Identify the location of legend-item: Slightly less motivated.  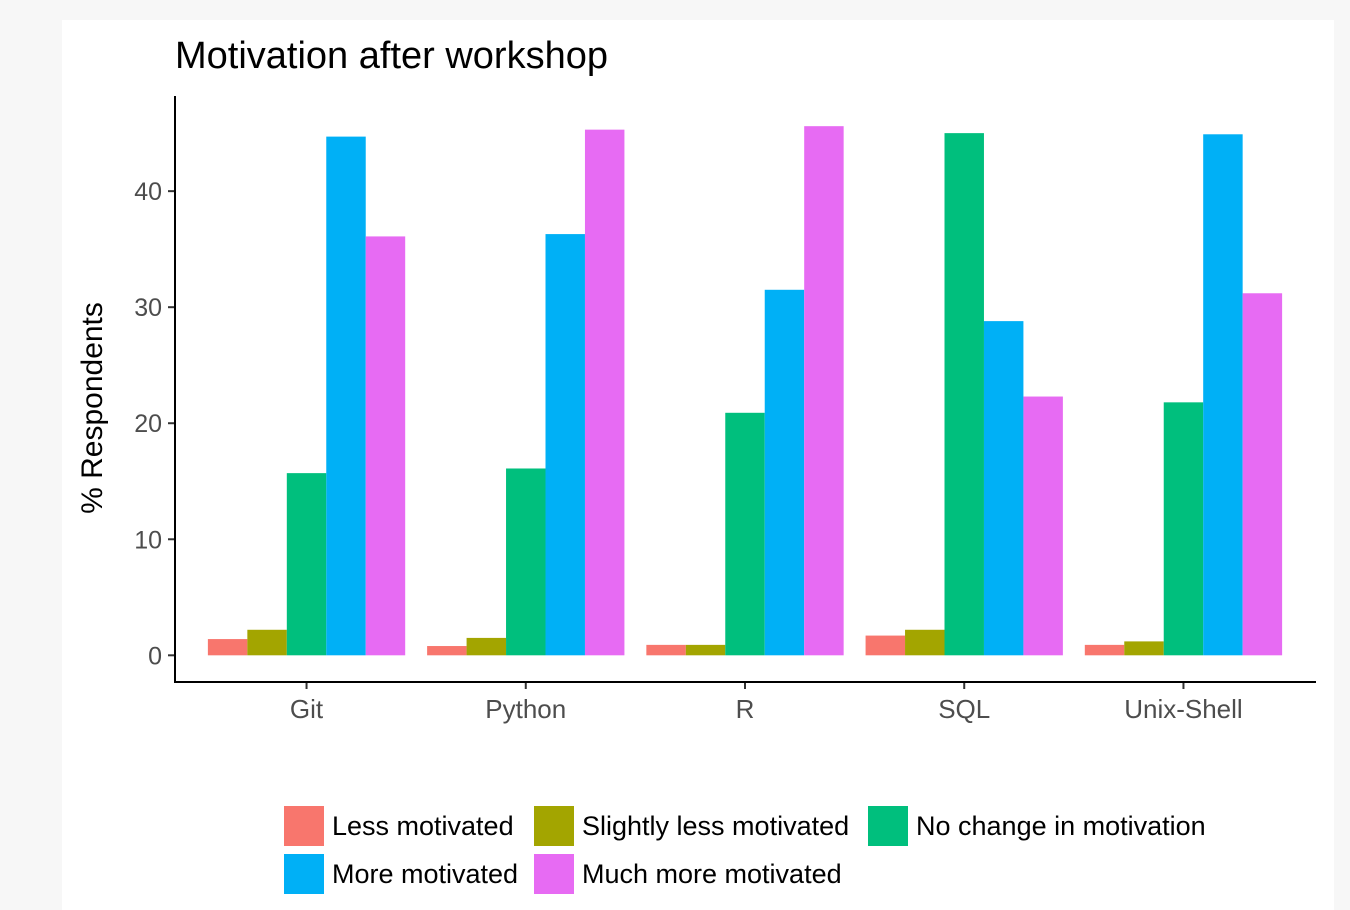
(701, 826).